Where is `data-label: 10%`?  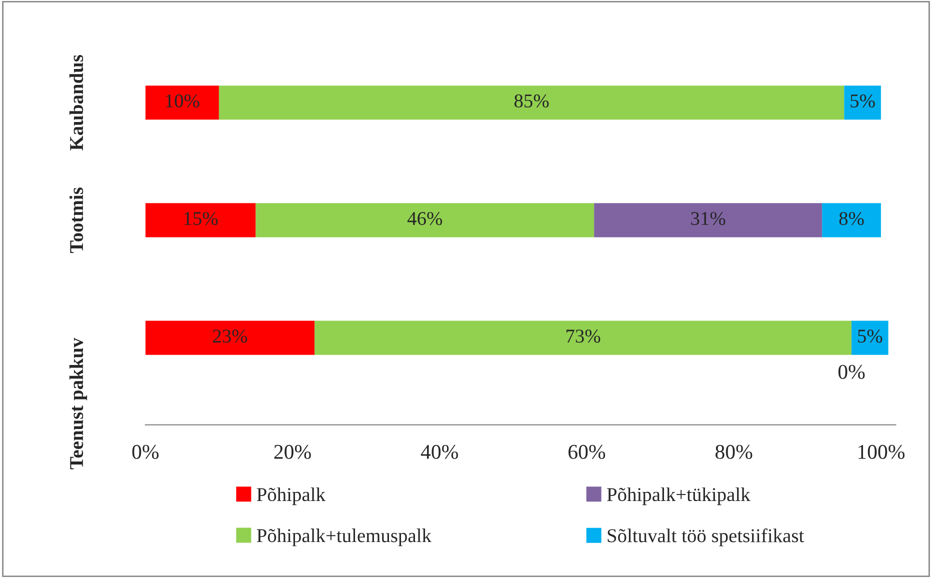
data-label: 10% is located at coordinates (183, 101).